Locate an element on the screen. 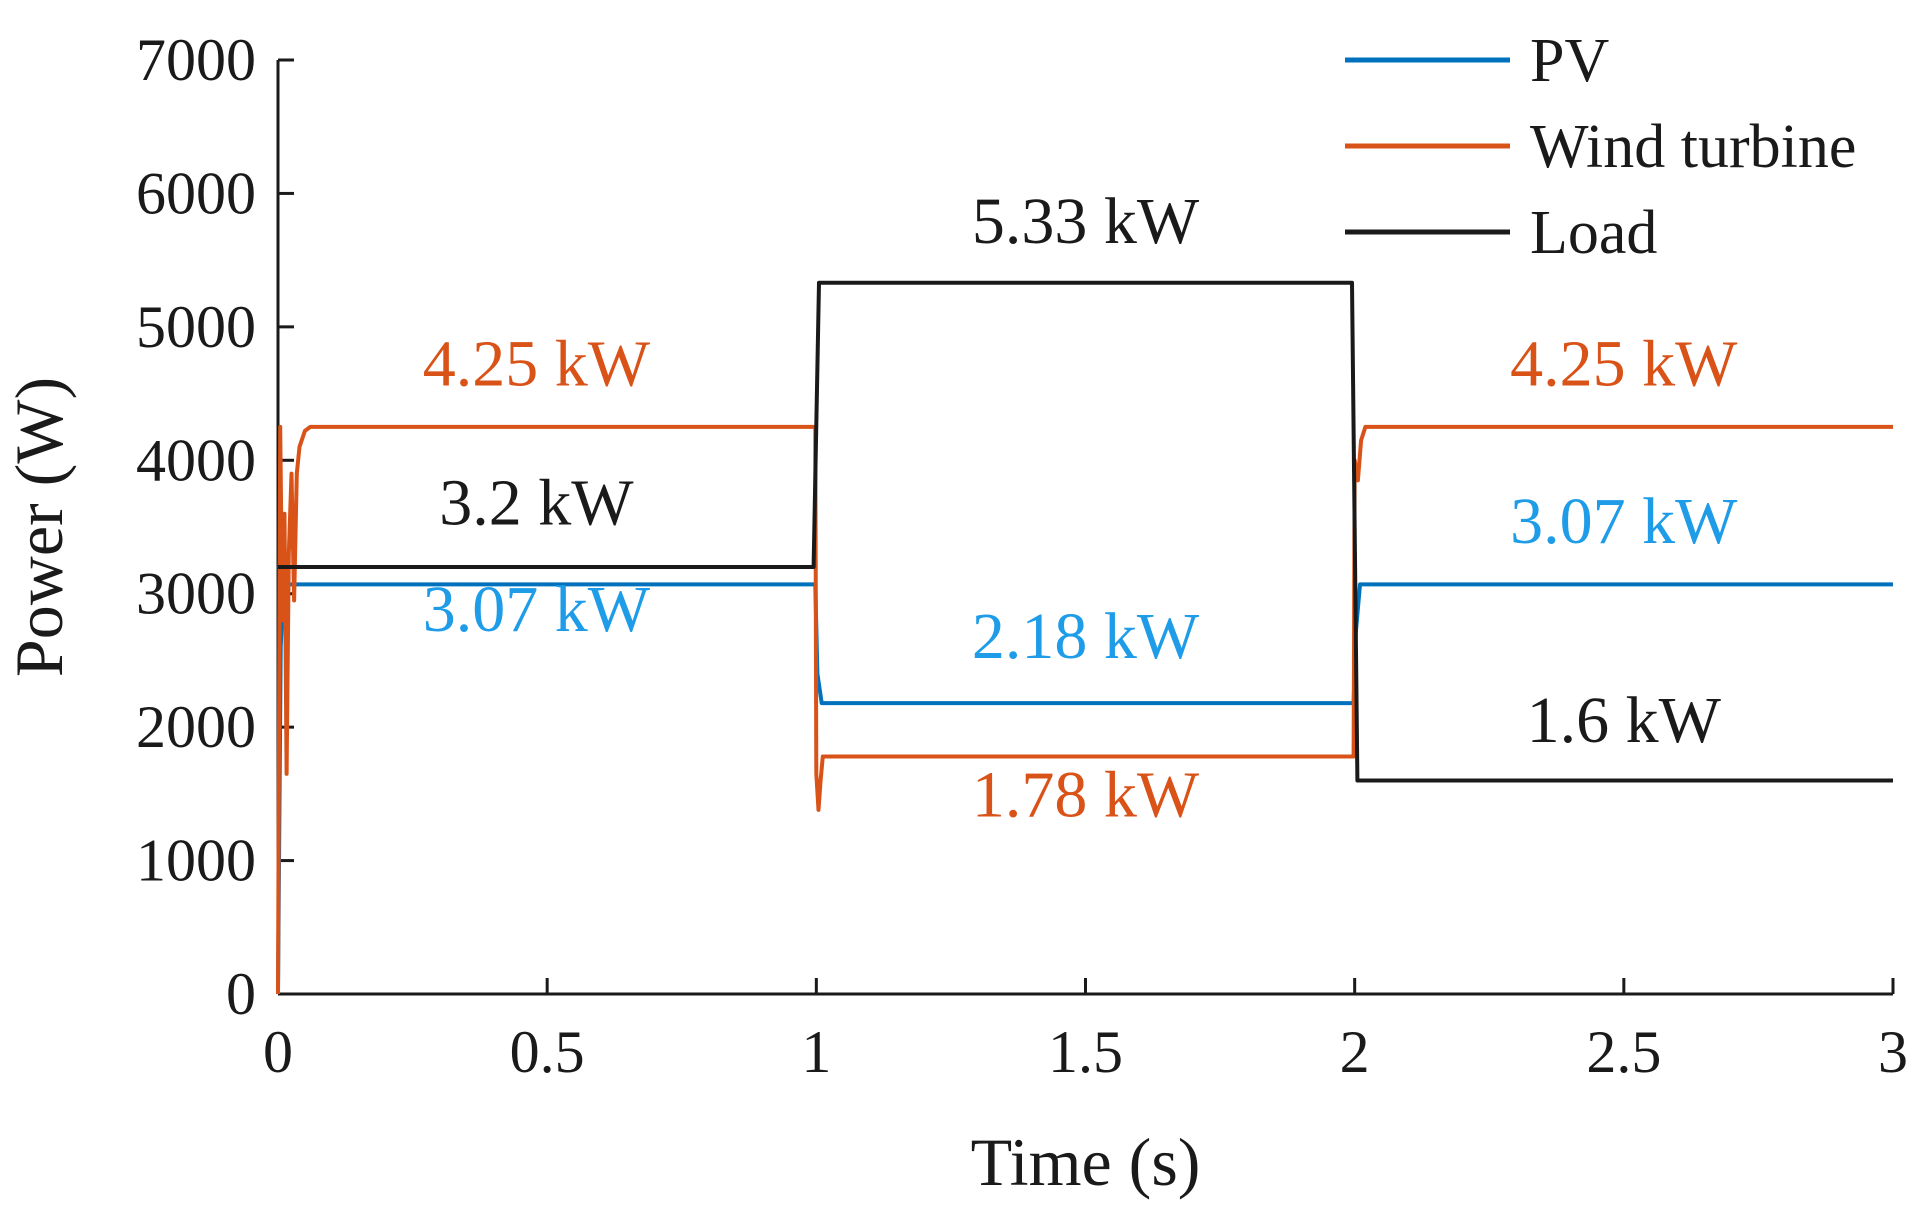  y-tick-label: 0 is located at coordinates (241, 994).